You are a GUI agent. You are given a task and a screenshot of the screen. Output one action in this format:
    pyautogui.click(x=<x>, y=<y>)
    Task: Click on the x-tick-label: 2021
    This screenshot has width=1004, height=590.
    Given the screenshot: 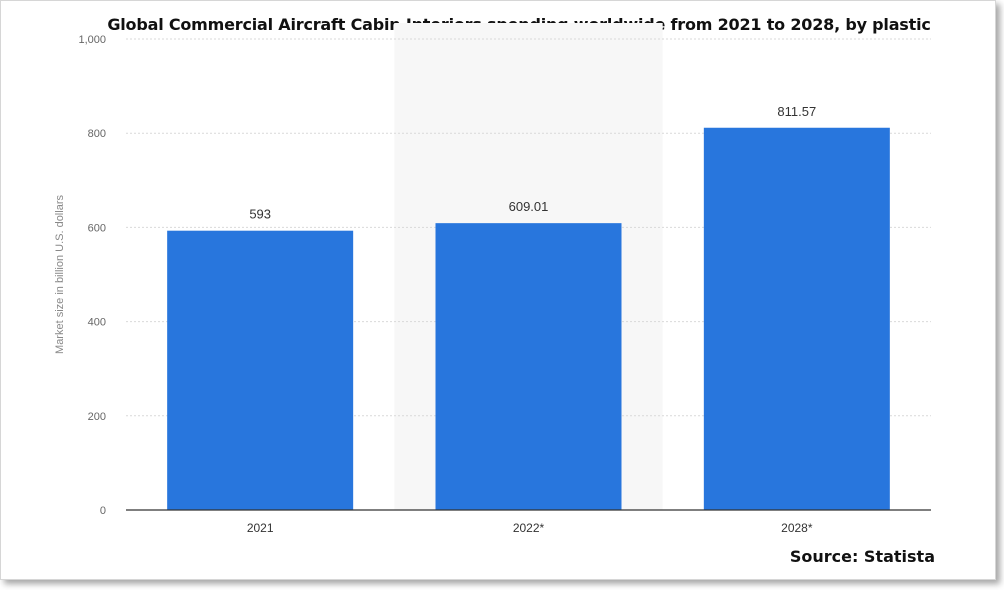 What is the action you would take?
    pyautogui.click(x=260, y=528)
    